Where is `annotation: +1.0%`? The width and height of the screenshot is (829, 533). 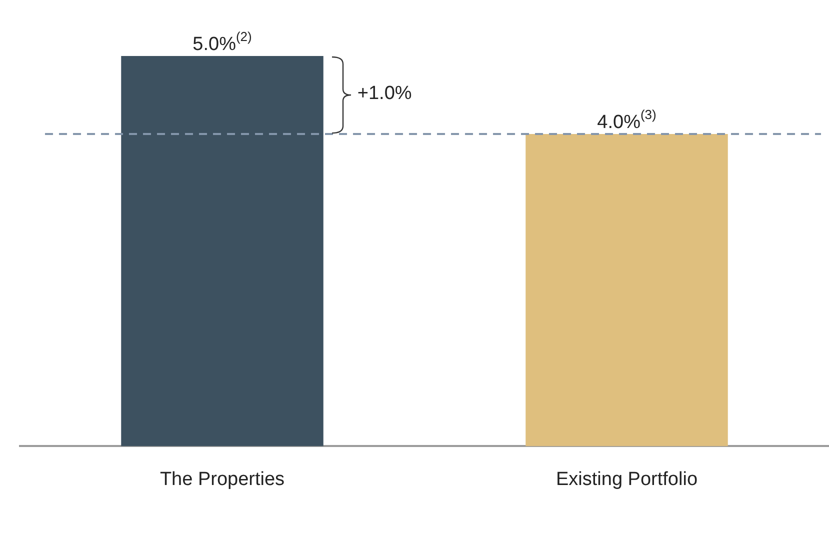
annotation: +1.0% is located at coordinates (384, 94).